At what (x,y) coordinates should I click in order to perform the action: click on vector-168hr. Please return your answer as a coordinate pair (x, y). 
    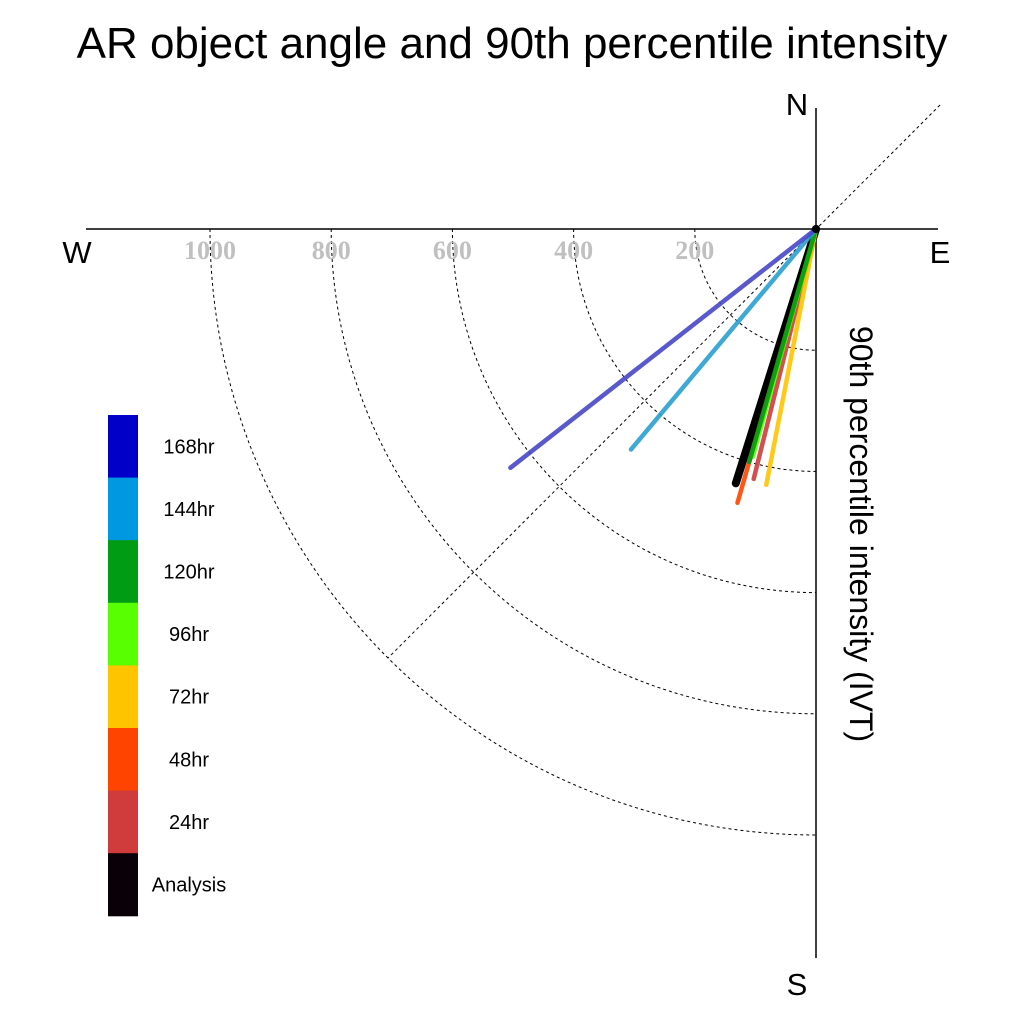
    Looking at the image, I should click on (663, 348).